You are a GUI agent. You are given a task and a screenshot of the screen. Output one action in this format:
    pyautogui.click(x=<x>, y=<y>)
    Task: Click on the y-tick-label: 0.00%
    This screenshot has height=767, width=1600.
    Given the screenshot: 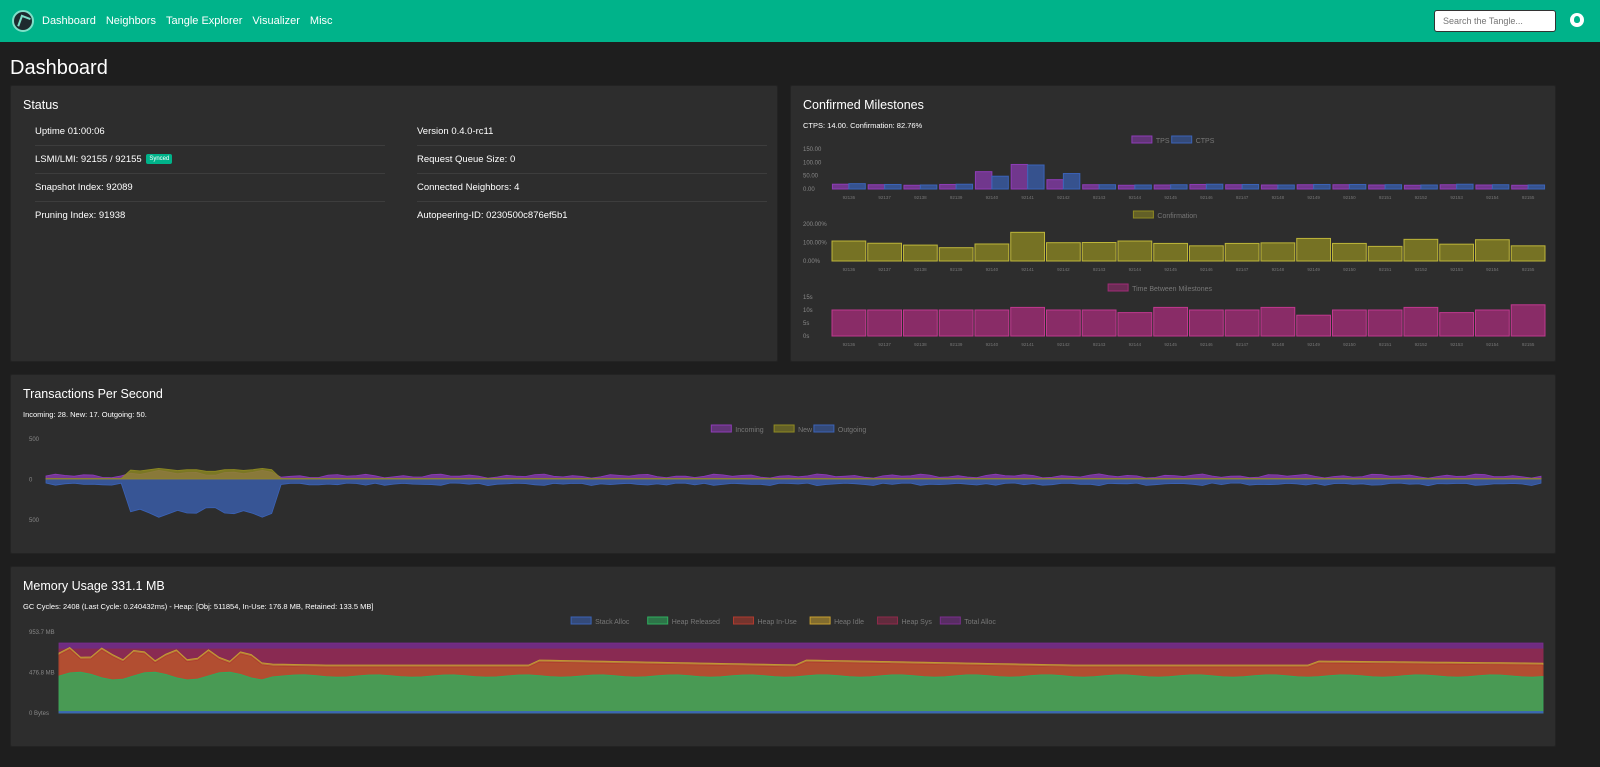 What is the action you would take?
    pyautogui.click(x=812, y=262)
    